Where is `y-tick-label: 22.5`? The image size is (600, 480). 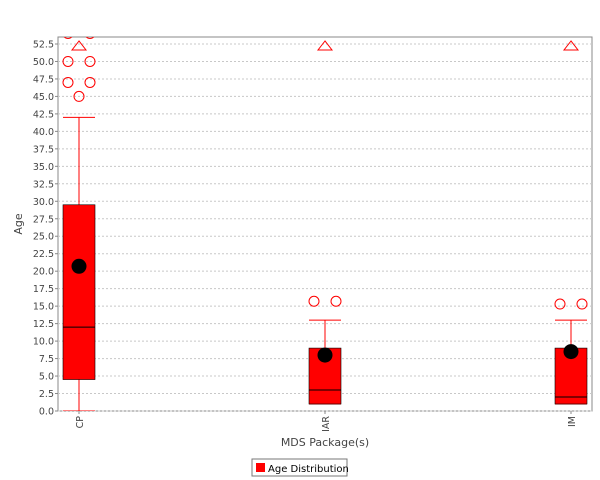 y-tick-label: 22.5 is located at coordinates (43, 254).